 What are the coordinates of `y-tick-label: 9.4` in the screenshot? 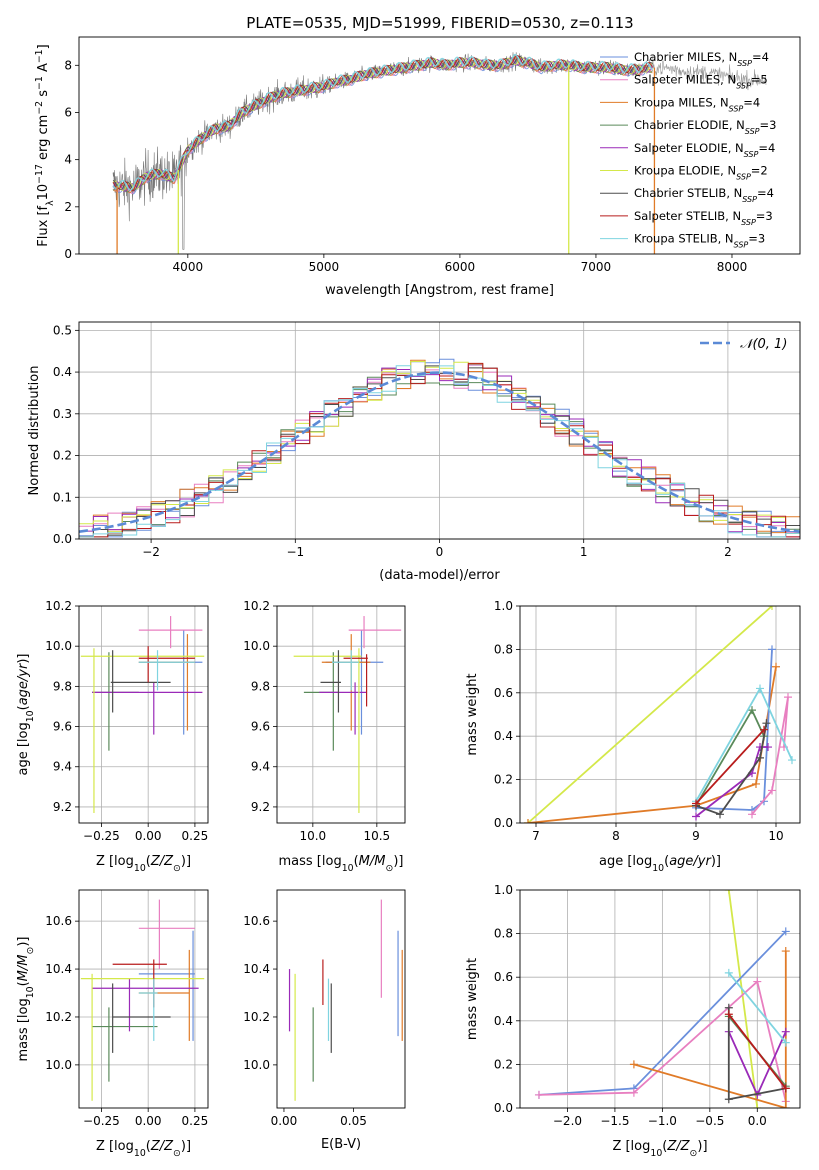 It's located at (62, 767).